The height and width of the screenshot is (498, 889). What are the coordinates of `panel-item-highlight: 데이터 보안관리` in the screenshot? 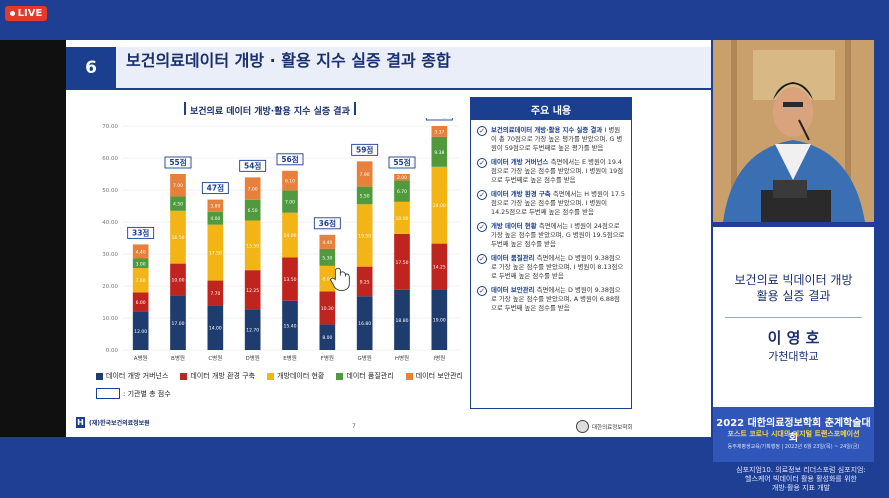 It's located at (514, 290).